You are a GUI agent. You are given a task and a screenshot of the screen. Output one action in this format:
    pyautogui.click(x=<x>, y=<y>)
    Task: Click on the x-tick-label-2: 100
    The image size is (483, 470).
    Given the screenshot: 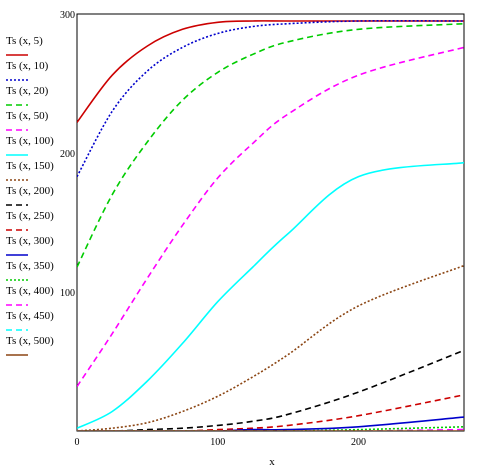 What is the action you would take?
    pyautogui.click(x=217, y=442)
    